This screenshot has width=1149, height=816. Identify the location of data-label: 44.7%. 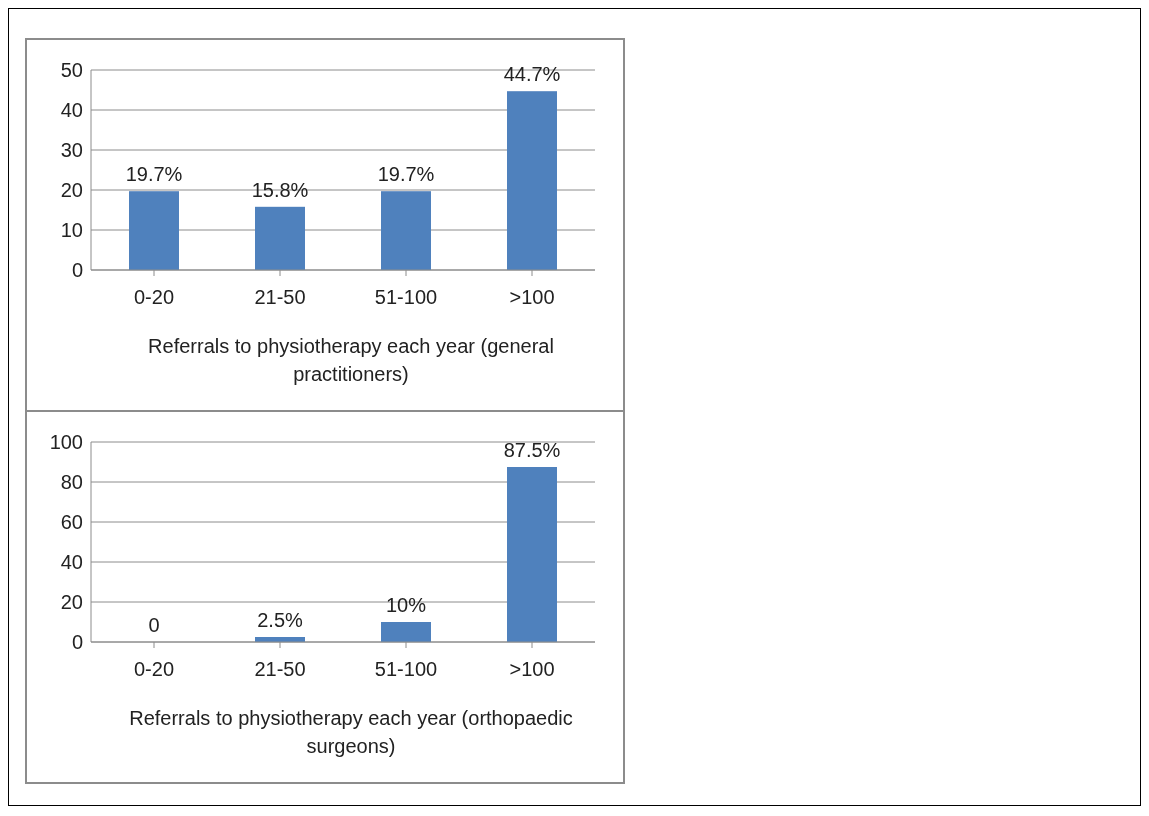
(532, 74).